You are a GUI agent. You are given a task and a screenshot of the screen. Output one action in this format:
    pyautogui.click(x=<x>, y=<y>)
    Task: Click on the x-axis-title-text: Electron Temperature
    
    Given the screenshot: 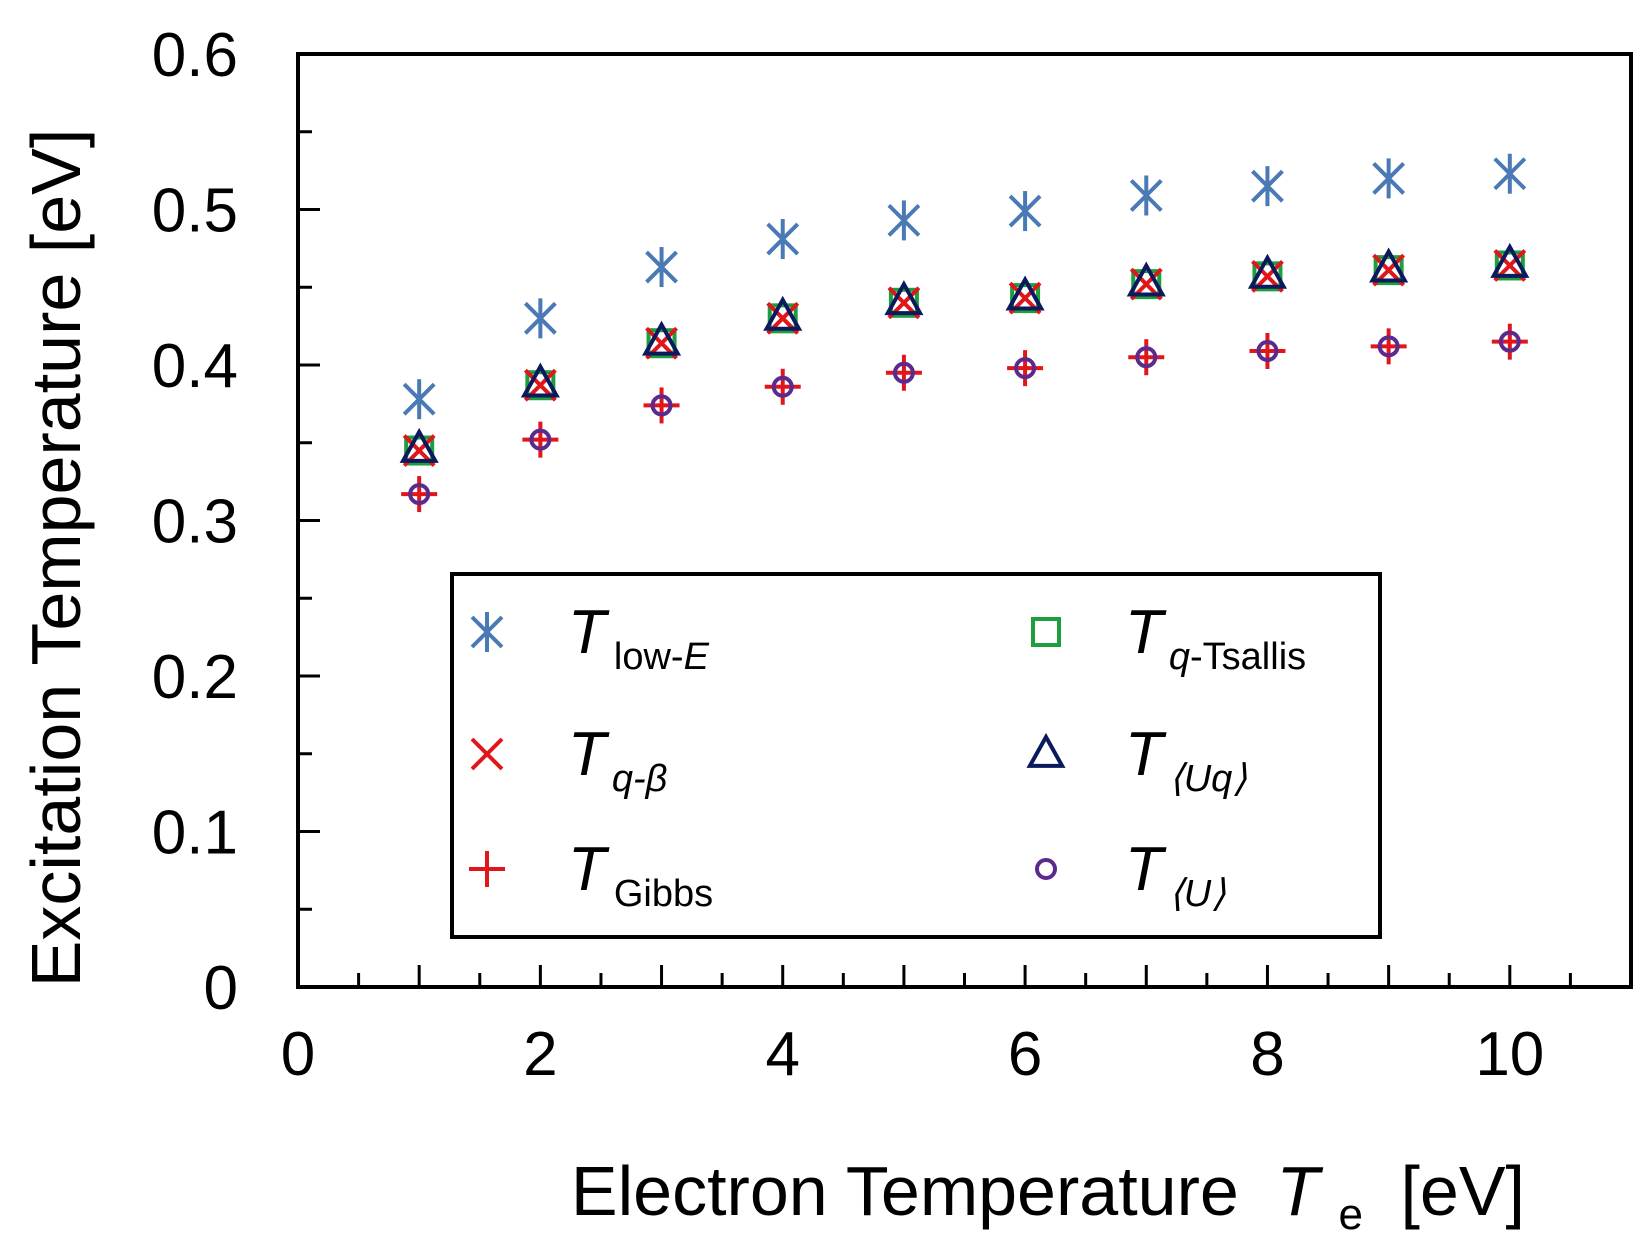 What is the action you would take?
    pyautogui.click(x=905, y=1191)
    